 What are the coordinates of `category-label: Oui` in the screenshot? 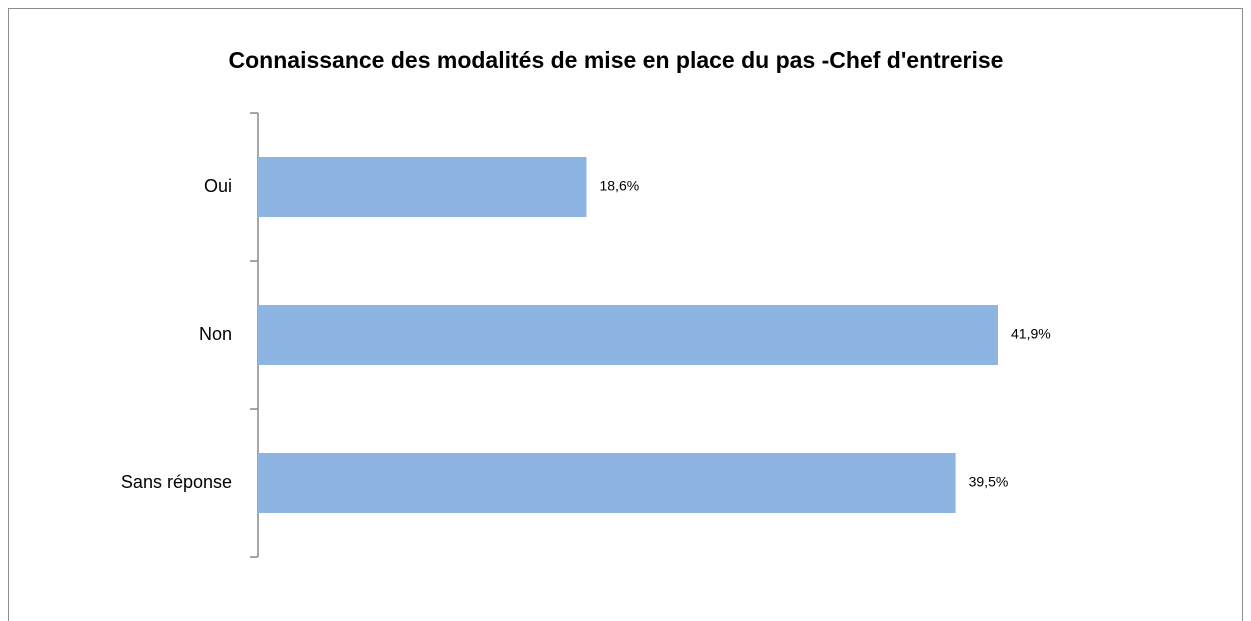 It's located at (218, 186).